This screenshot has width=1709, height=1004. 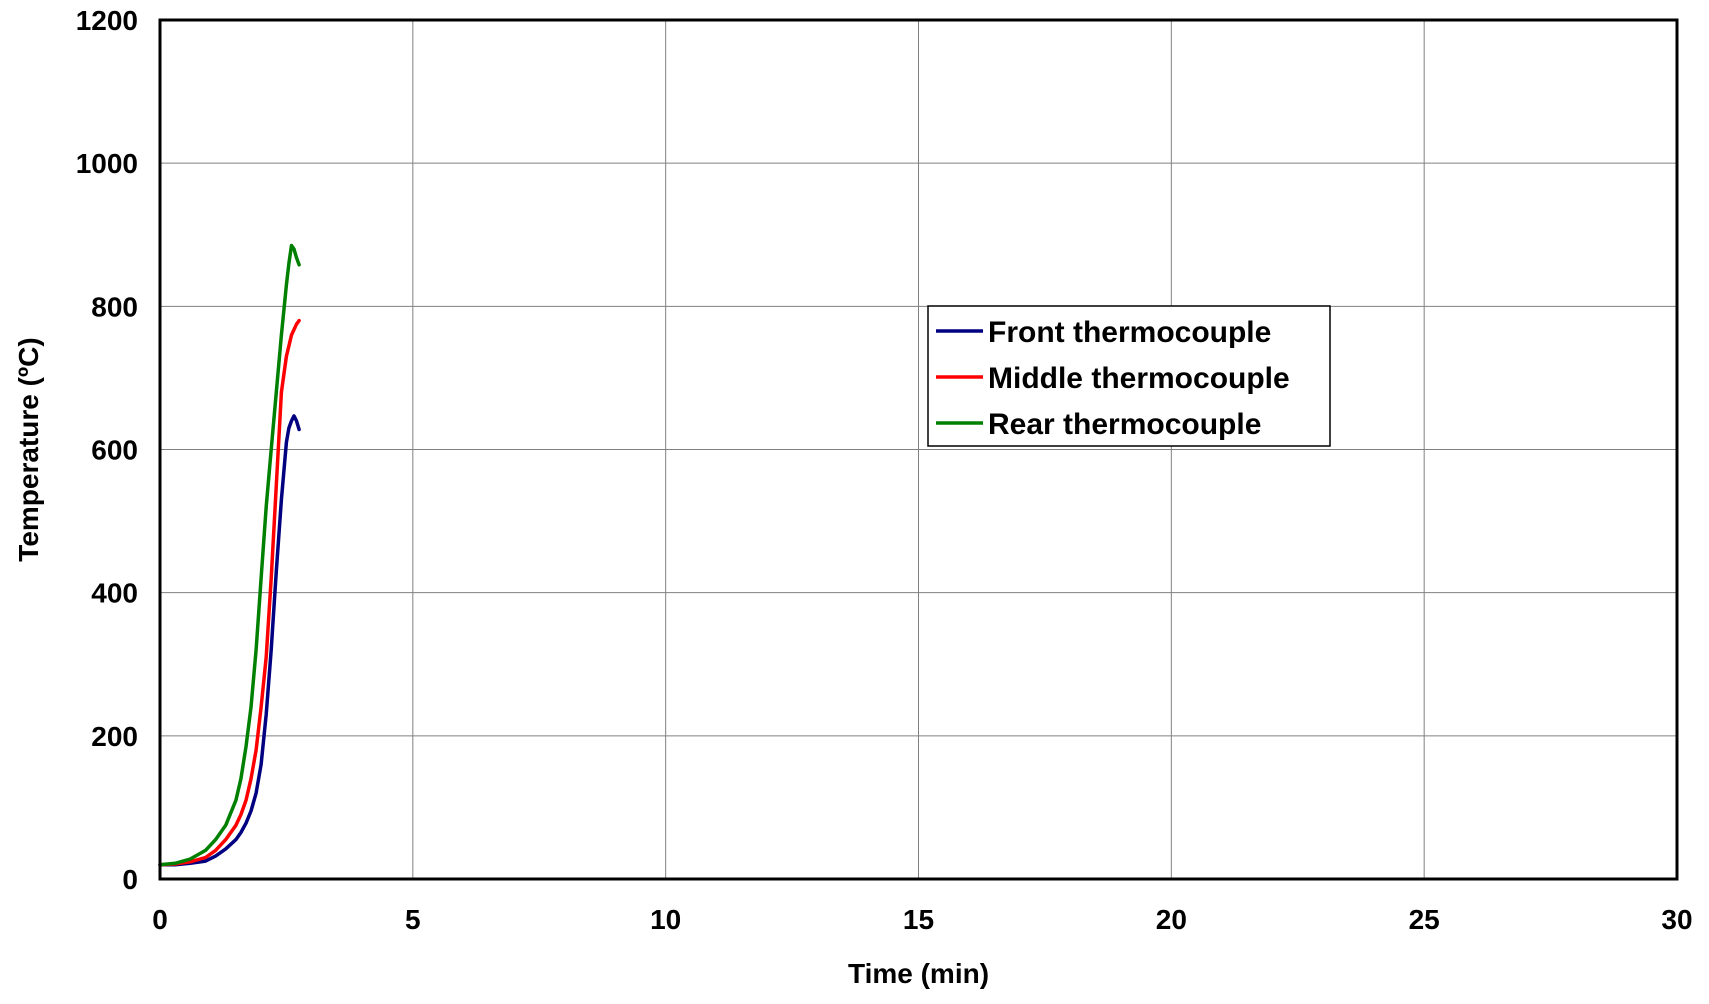 What do you see at coordinates (160, 919) in the screenshot?
I see `x-tick-label: 0` at bounding box center [160, 919].